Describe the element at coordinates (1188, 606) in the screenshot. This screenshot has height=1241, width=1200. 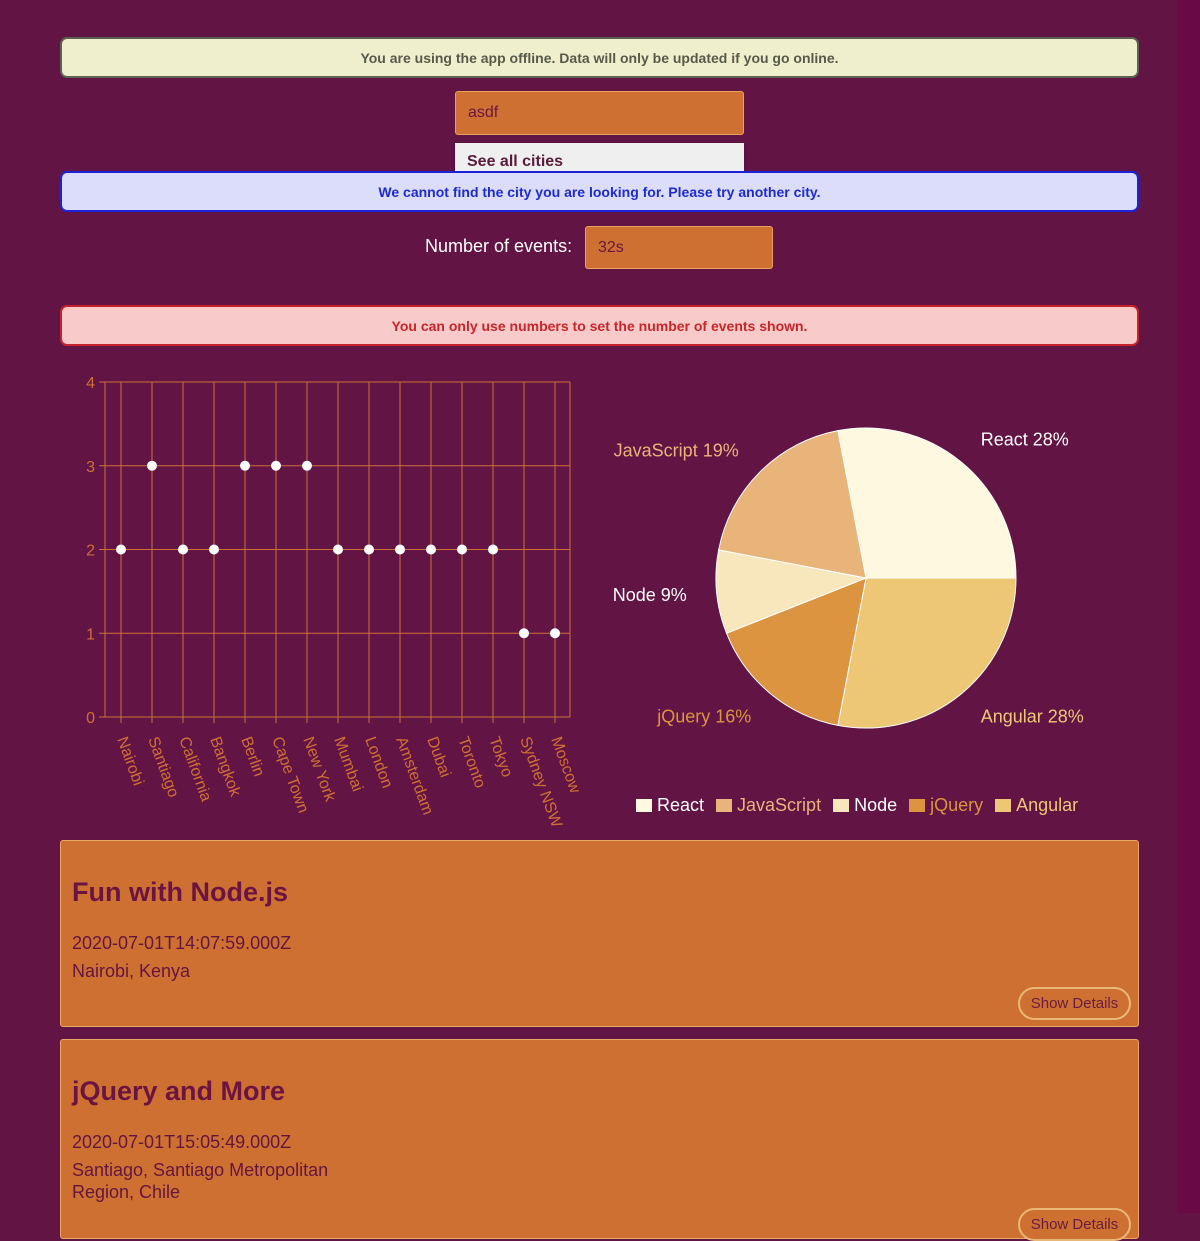
I see `right-edge-strip` at that location.